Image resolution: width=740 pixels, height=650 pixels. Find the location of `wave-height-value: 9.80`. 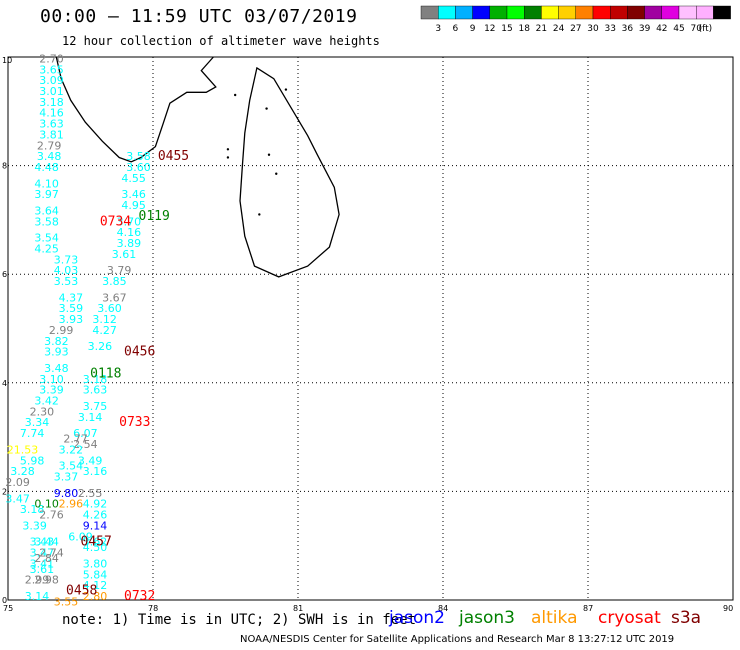

wave-height-value: 9.80 is located at coordinates (66, 493).